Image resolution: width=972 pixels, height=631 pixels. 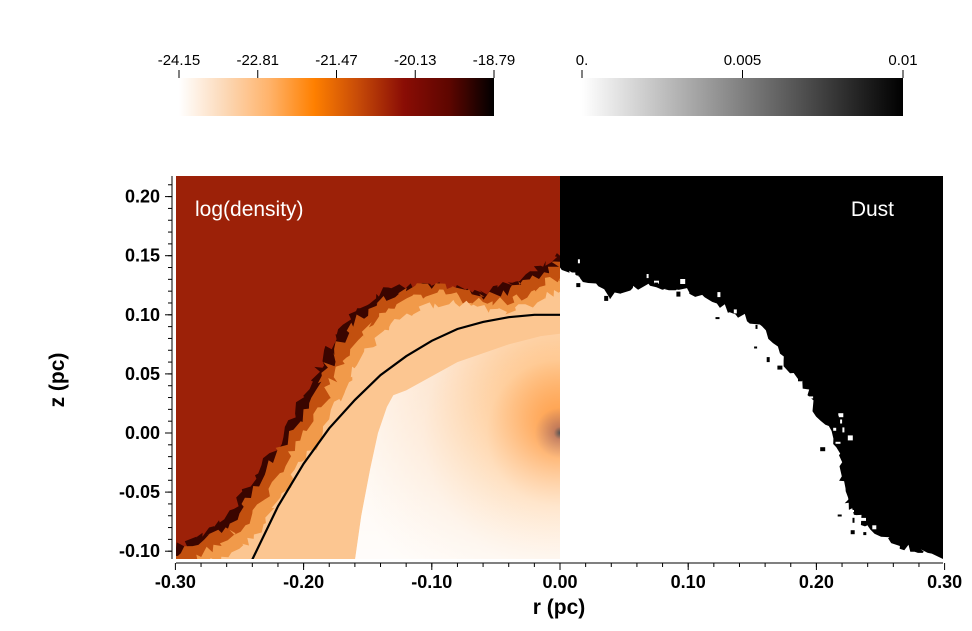 I want to click on x-tick-label: 0.00, so click(x=559, y=582).